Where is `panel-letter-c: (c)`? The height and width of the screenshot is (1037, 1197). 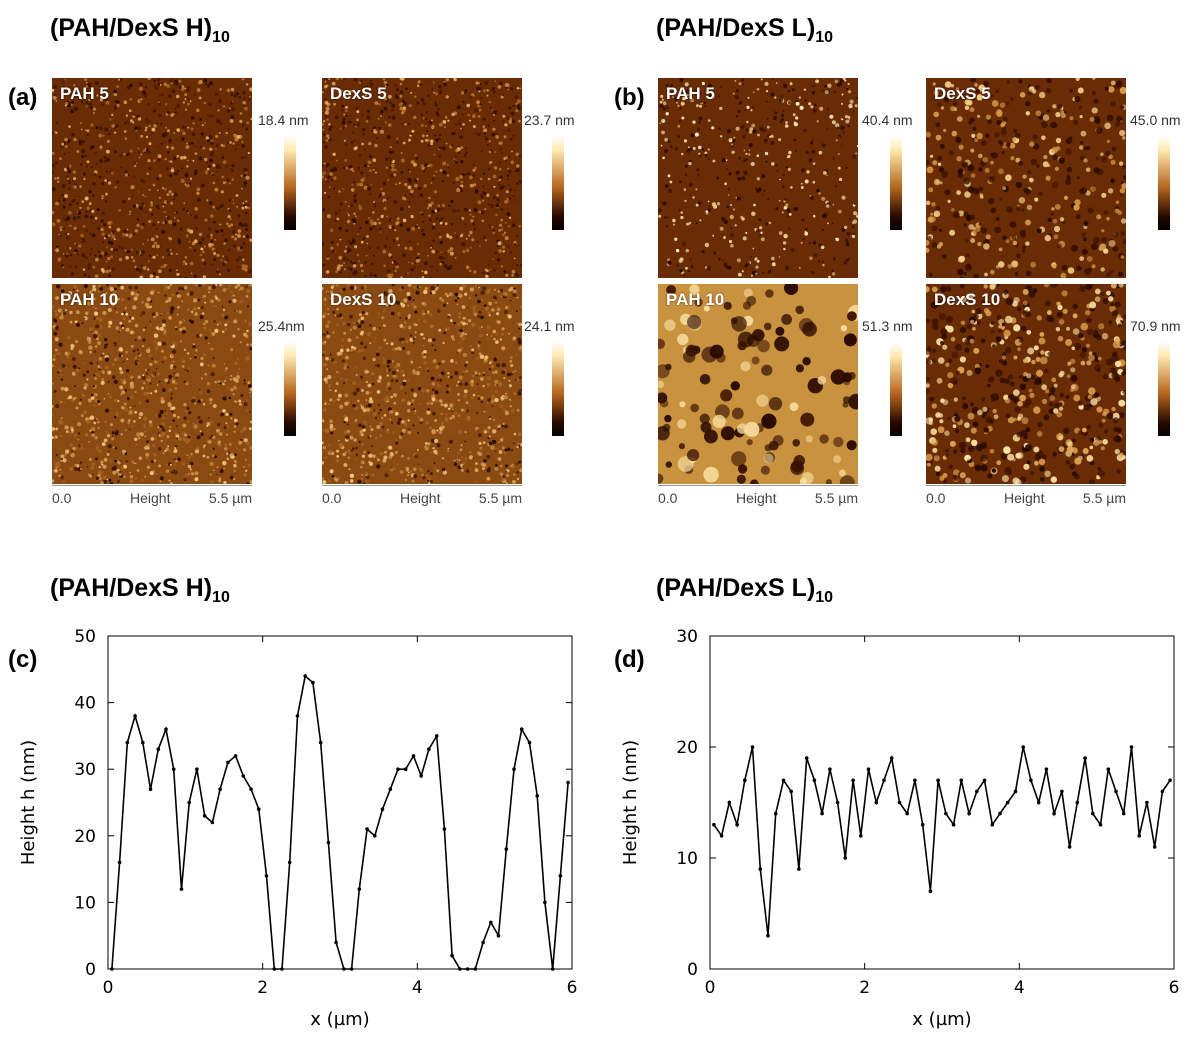 panel-letter-c: (c) is located at coordinates (23, 659).